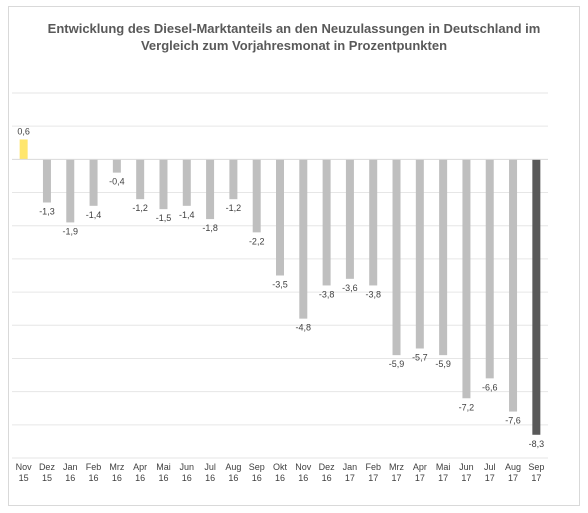 The image size is (588, 513). What do you see at coordinates (513, 421) in the screenshot?
I see `data-label: -7,6` at bounding box center [513, 421].